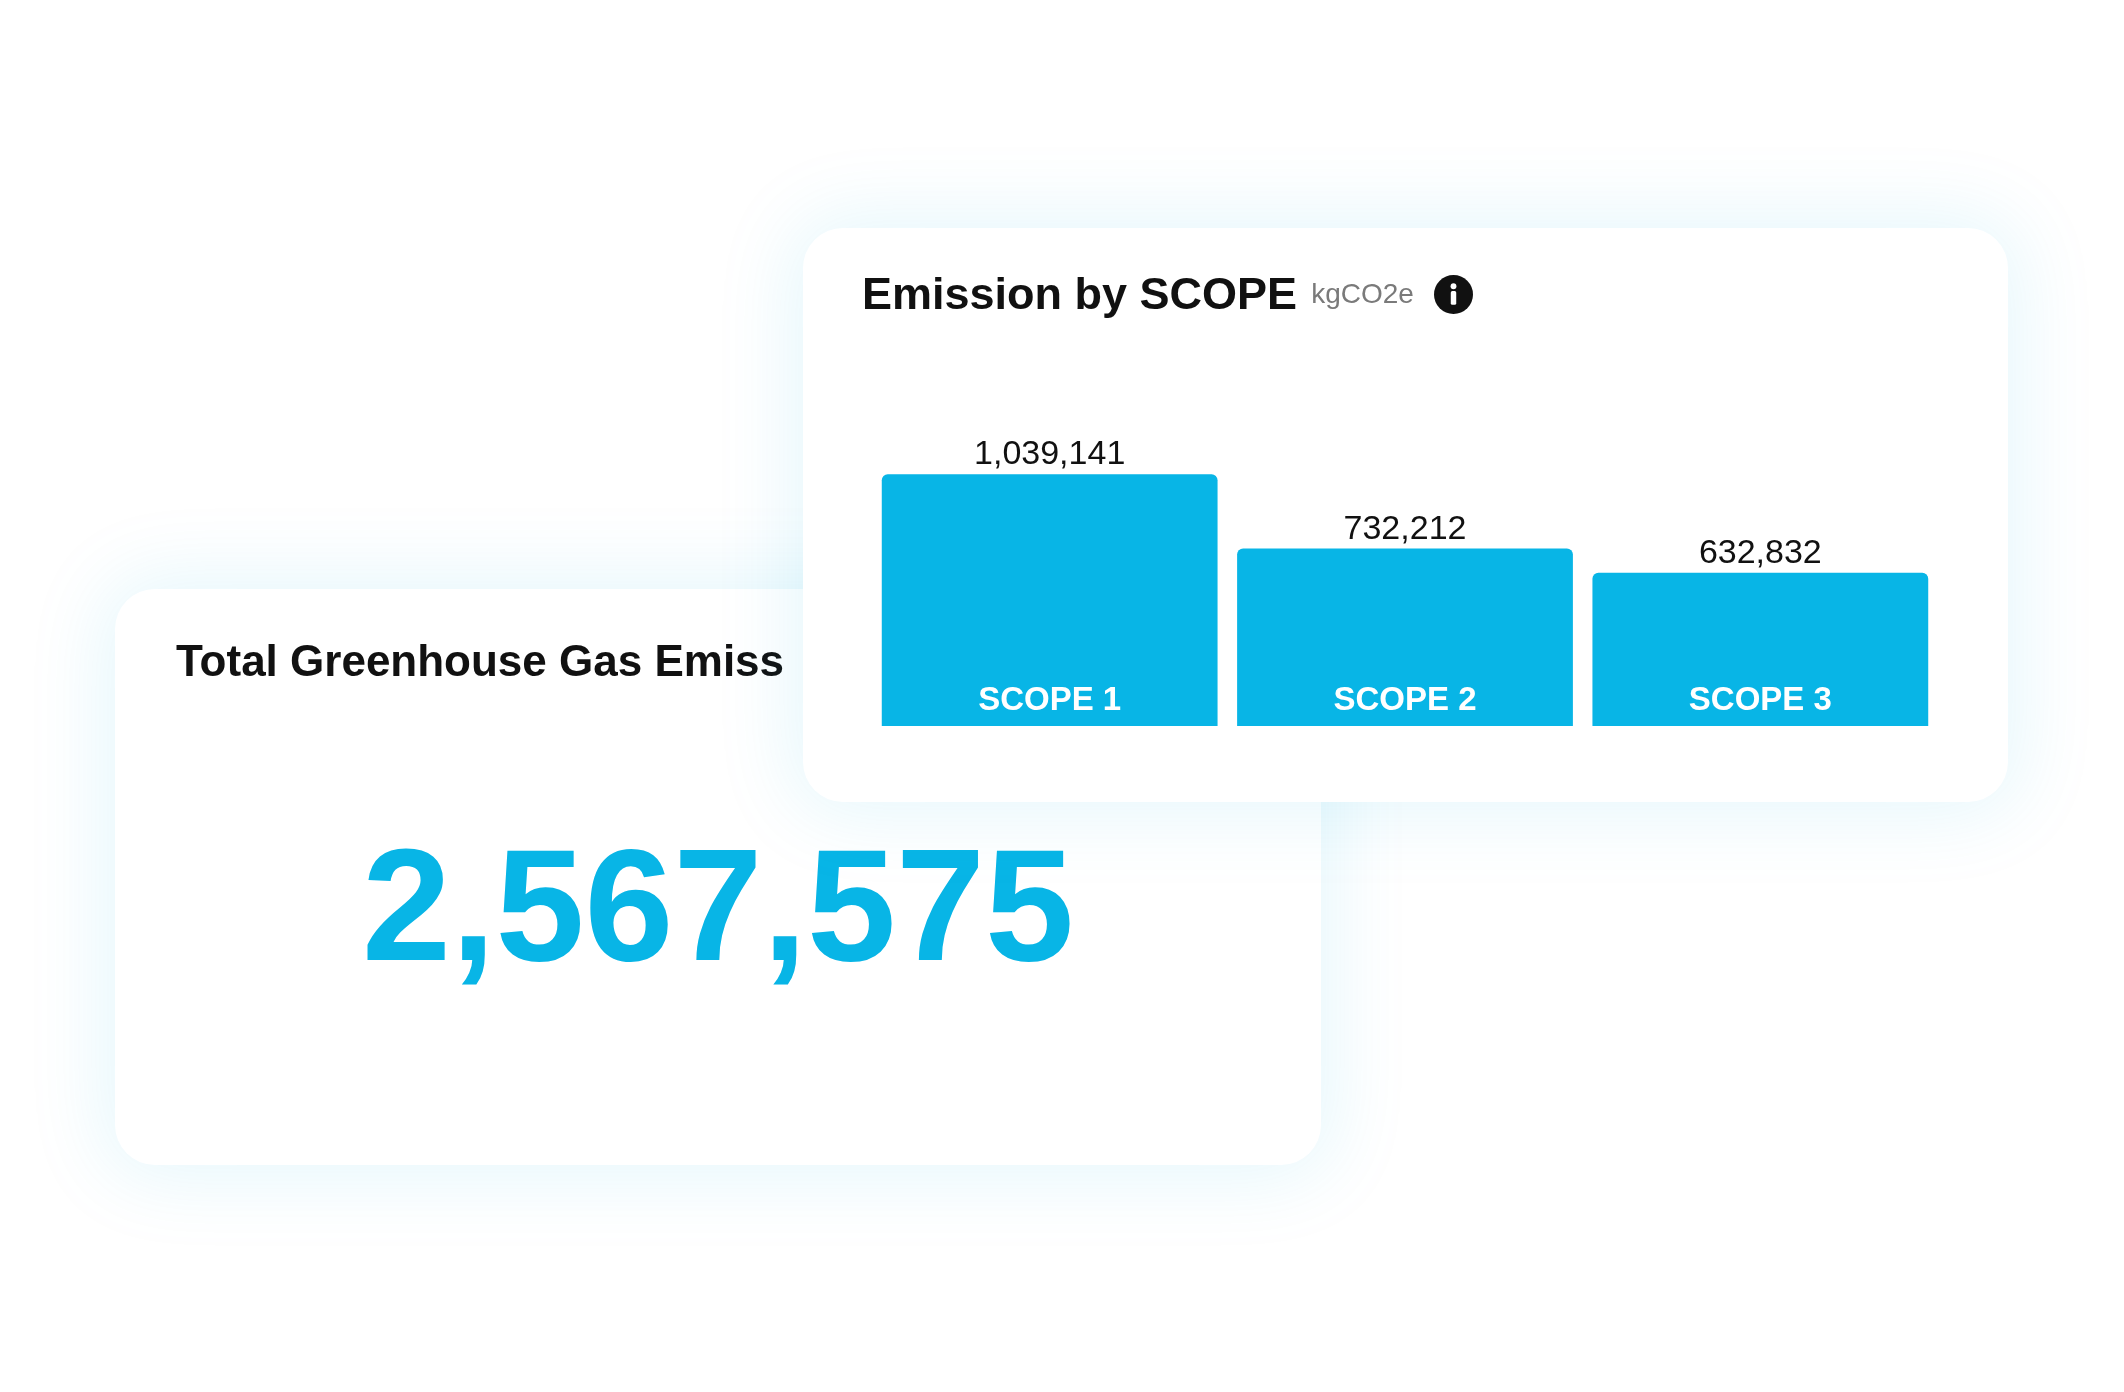 This screenshot has width=2124, height=1392. Describe the element at coordinates (1362, 294) in the screenshot. I see `chart-subtitle: kgCO2e` at that location.